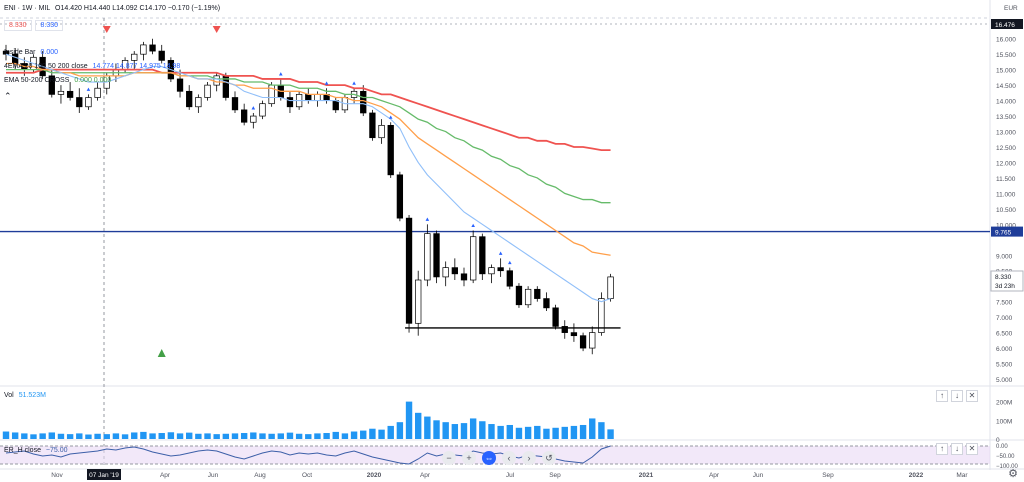 This screenshot has width=1024, height=482. Describe the element at coordinates (1004, 365) in the screenshot. I see `price-tick-label: 5.500` at that location.